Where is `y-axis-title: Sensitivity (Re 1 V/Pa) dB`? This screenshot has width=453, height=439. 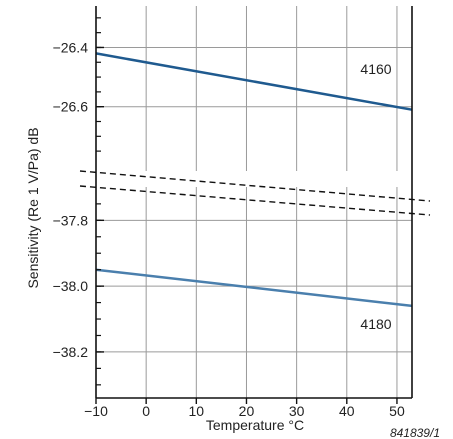 y-axis-title: Sensitivity (Re 1 V/Pa) dB is located at coordinates (33, 207).